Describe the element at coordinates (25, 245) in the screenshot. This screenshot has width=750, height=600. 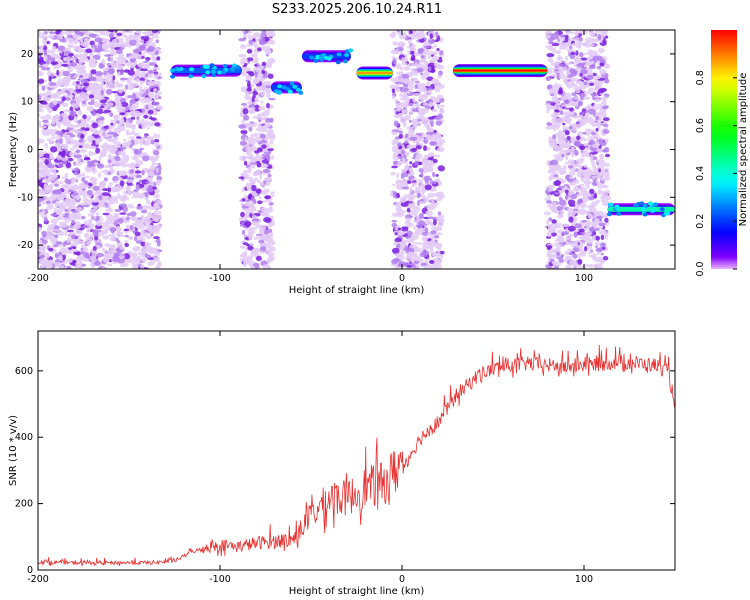
I see `heatmap-ytick-label: -20` at that location.